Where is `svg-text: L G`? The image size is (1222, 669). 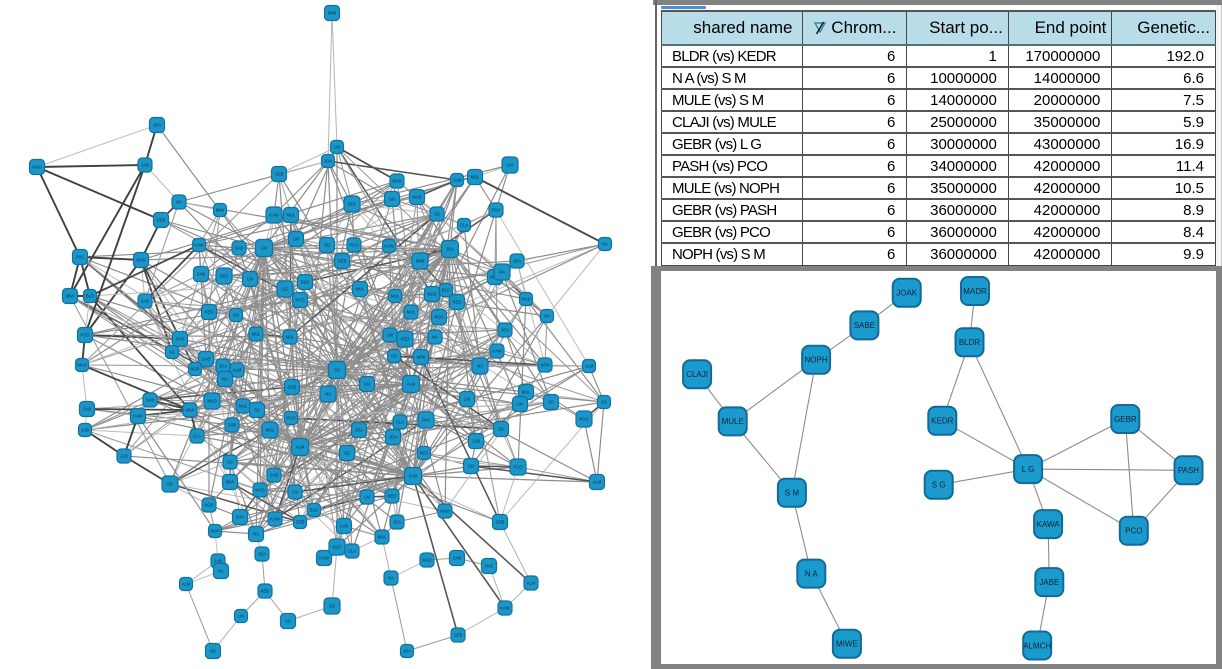
svg-text: L G is located at coordinates (1028, 469).